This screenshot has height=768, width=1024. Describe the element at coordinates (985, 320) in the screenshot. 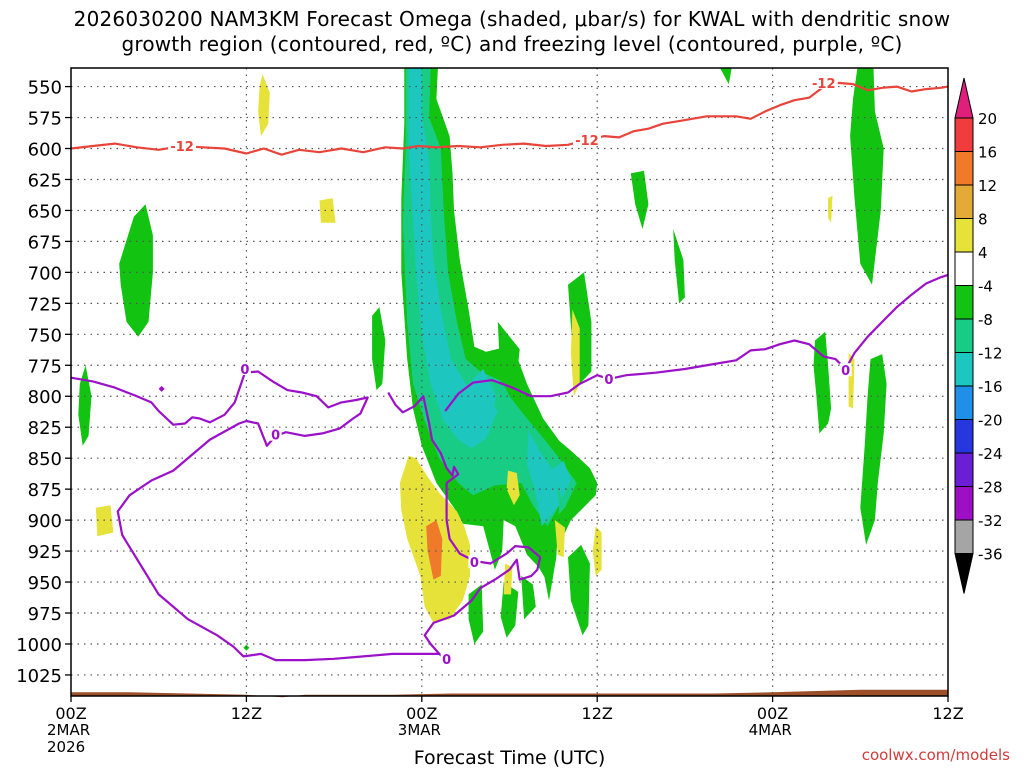

I see `colorbar-tick-label: -8` at that location.